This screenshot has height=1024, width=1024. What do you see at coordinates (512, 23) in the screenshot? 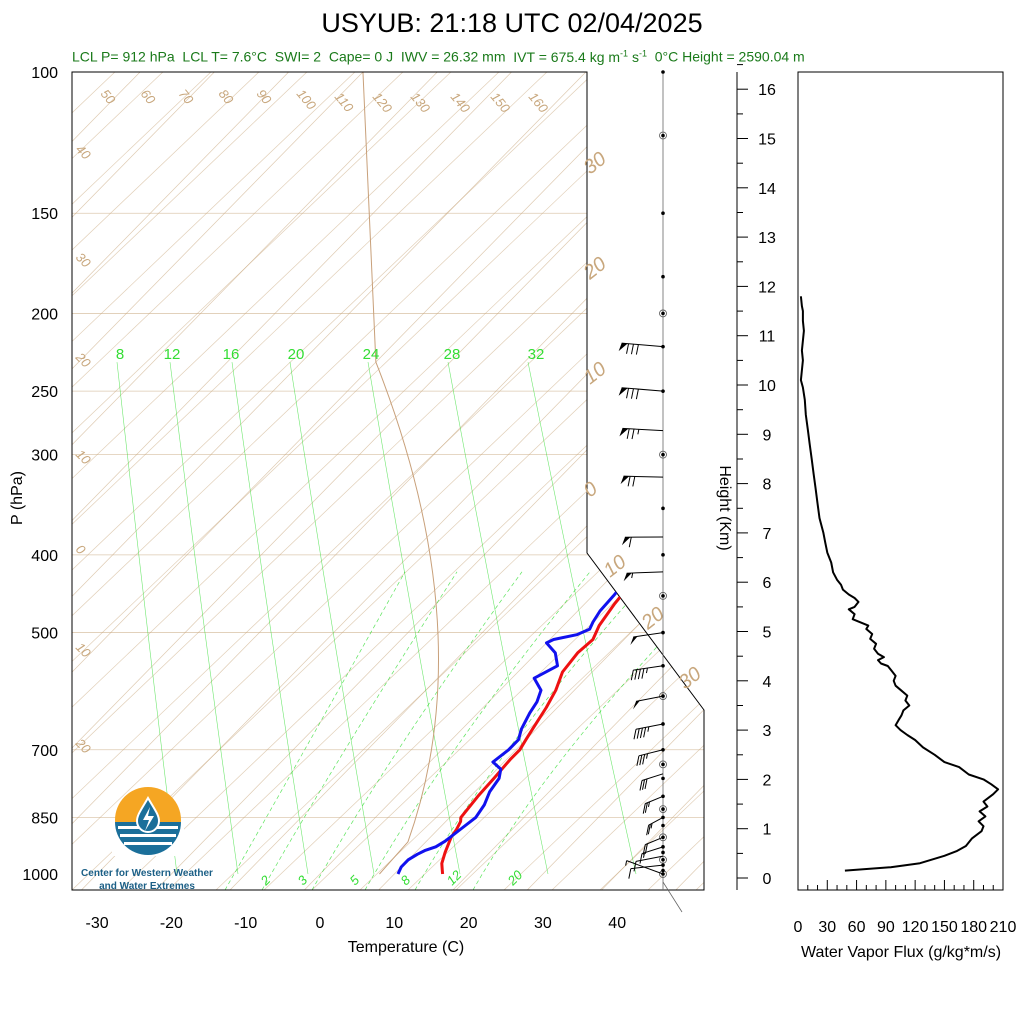
I see `chart-title: USYUB: 21:18 UTC 02/04/2025` at bounding box center [512, 23].